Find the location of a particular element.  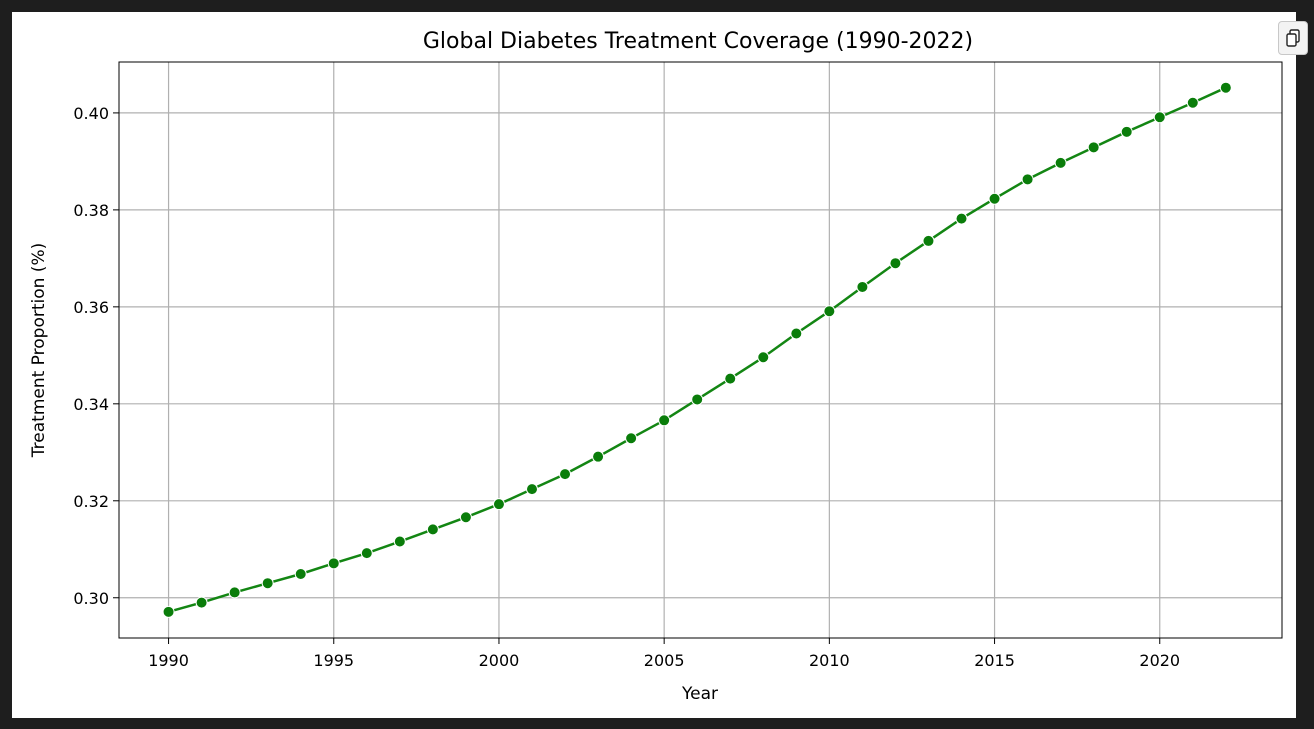

copy-icon is located at coordinates (1293, 38).